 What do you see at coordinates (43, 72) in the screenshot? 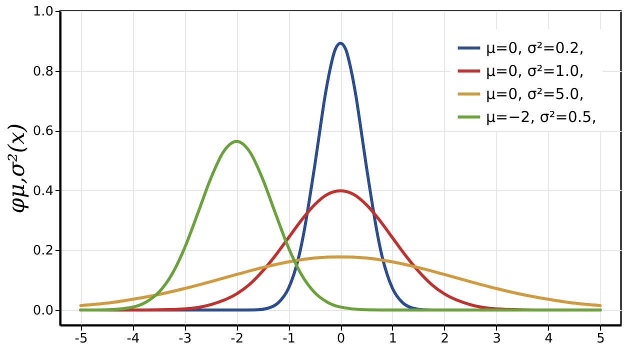
I see `y-tick-label: 0.8` at bounding box center [43, 72].